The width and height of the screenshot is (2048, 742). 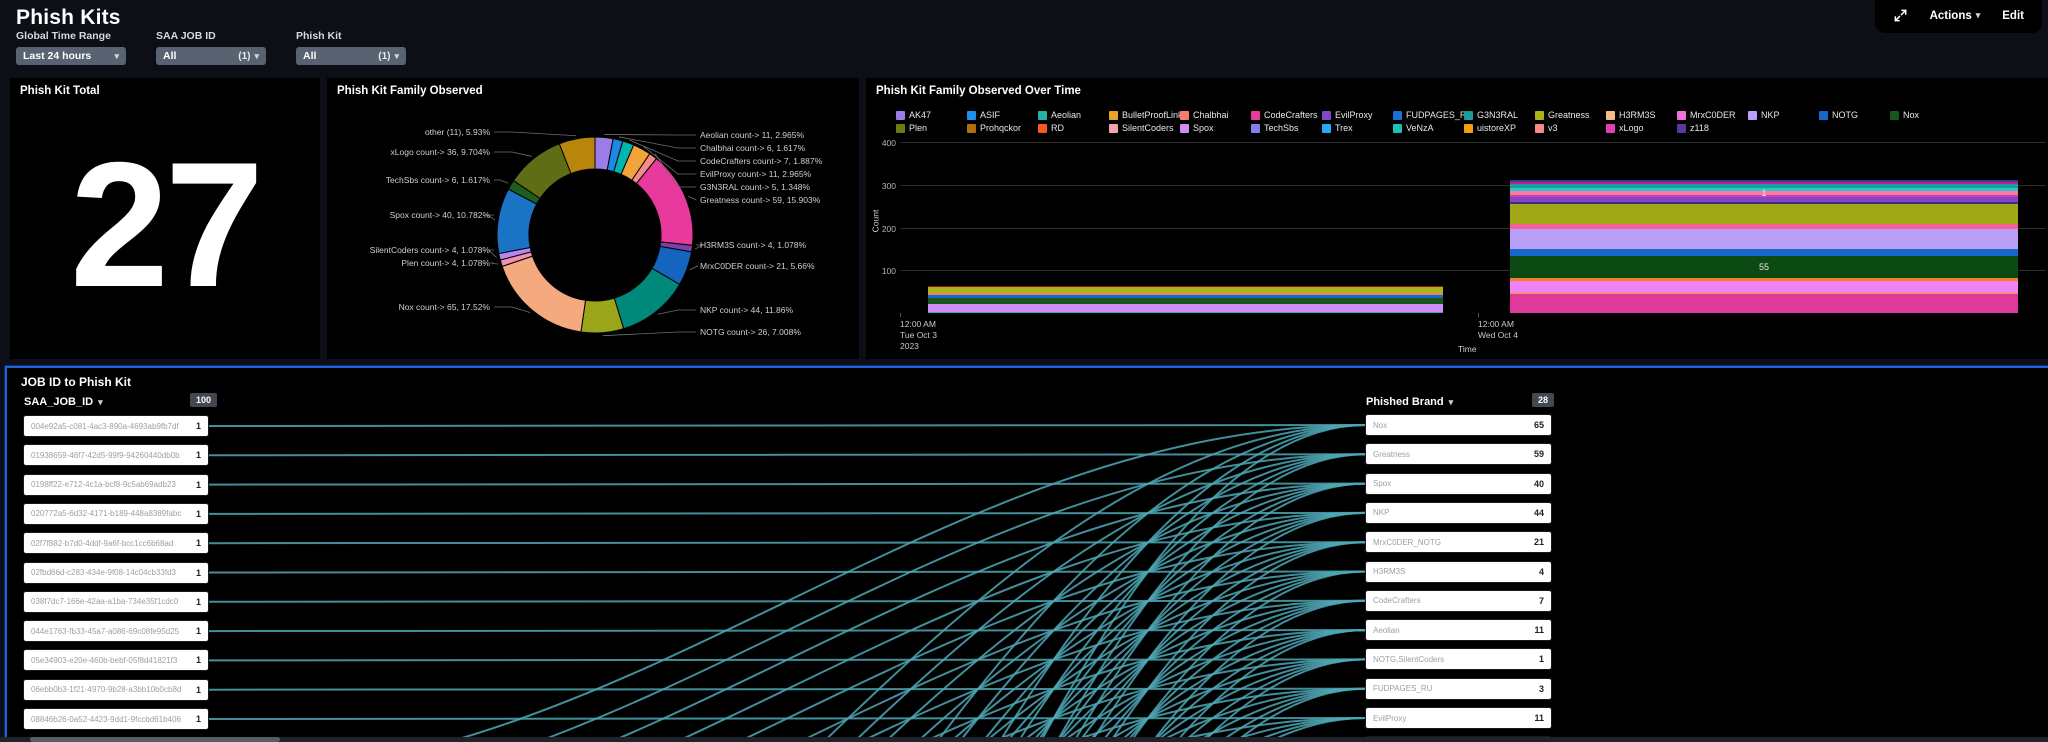 I want to click on donut-label: Greatness count-> 59, 15.903%, so click(x=760, y=200).